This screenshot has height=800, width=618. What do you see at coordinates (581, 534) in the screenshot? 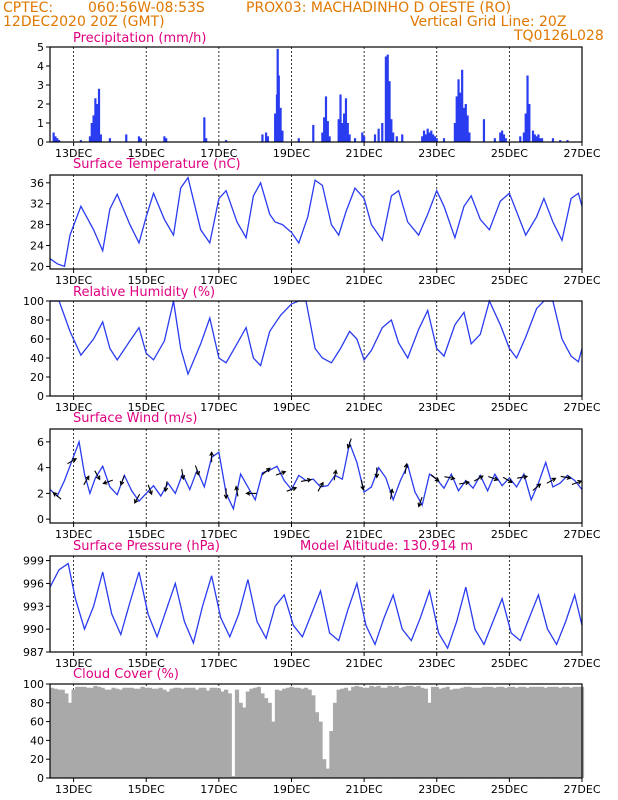
I see `wind-xtick-7: 27DEC` at bounding box center [581, 534].